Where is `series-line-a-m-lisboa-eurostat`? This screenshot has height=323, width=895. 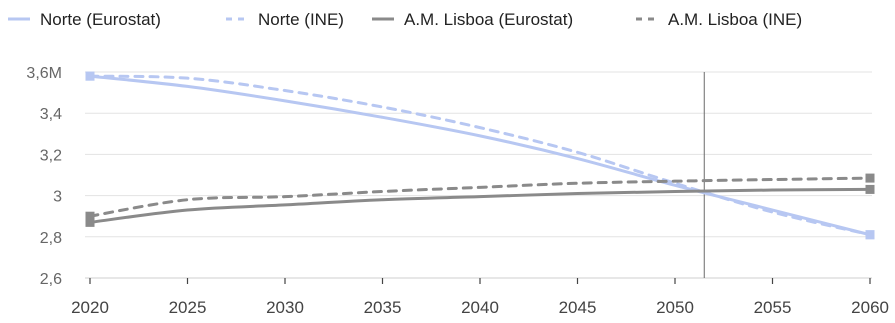 series-line-a-m-lisboa-eurostat is located at coordinates (480, 205).